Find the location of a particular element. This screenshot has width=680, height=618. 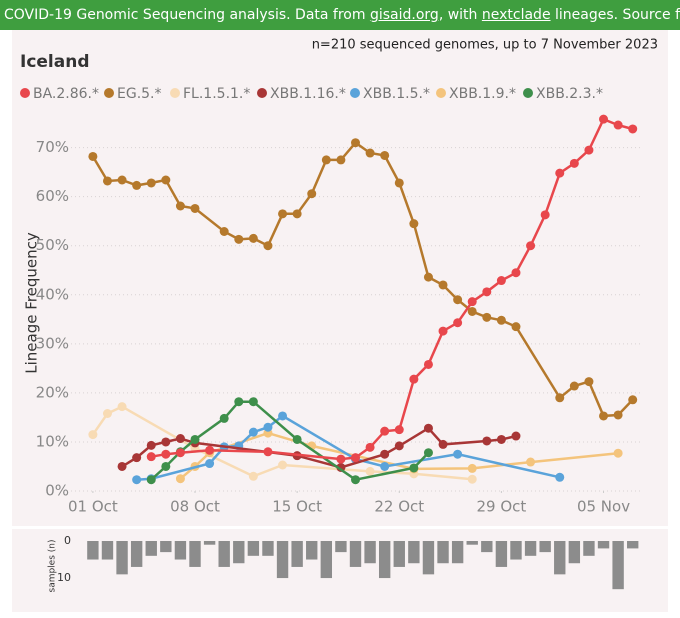

y-tick-label: 0% is located at coordinates (57, 491).